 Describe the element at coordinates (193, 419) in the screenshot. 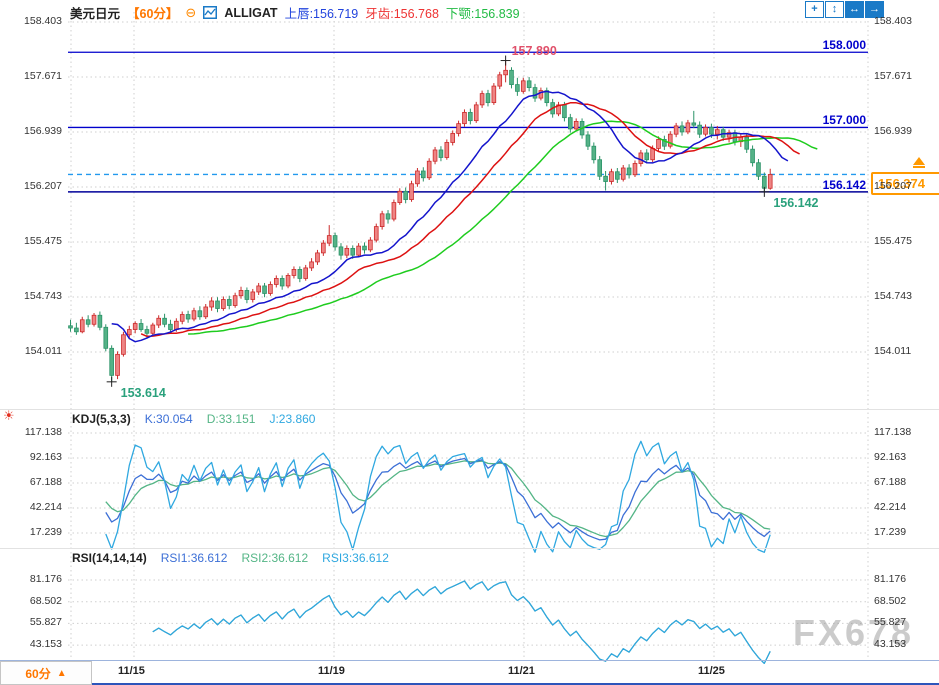

I see `kdj-header: KDJ(5,3,3) K:30.054 D:33.151 J:23.860` at that location.